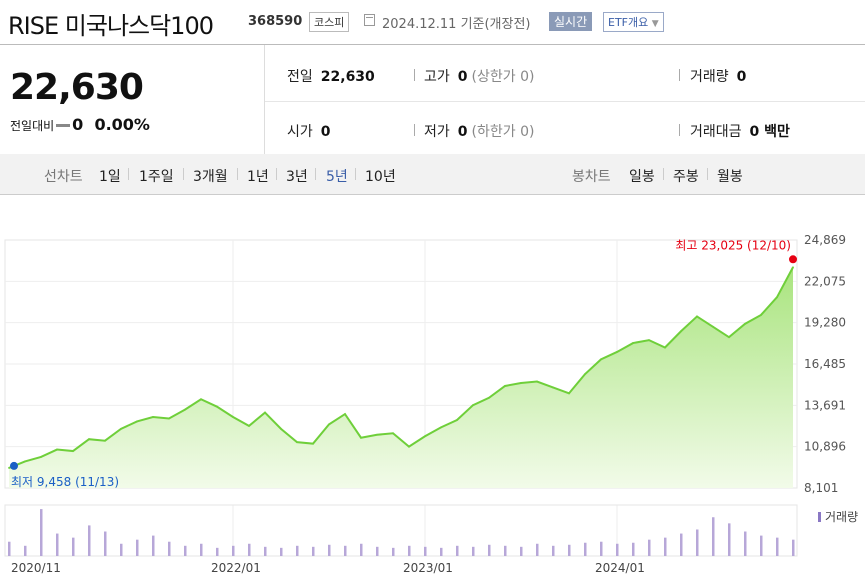 Image resolution: width=865 pixels, height=580 pixels. I want to click on x-tick-label: 2024/01, so click(620, 568).